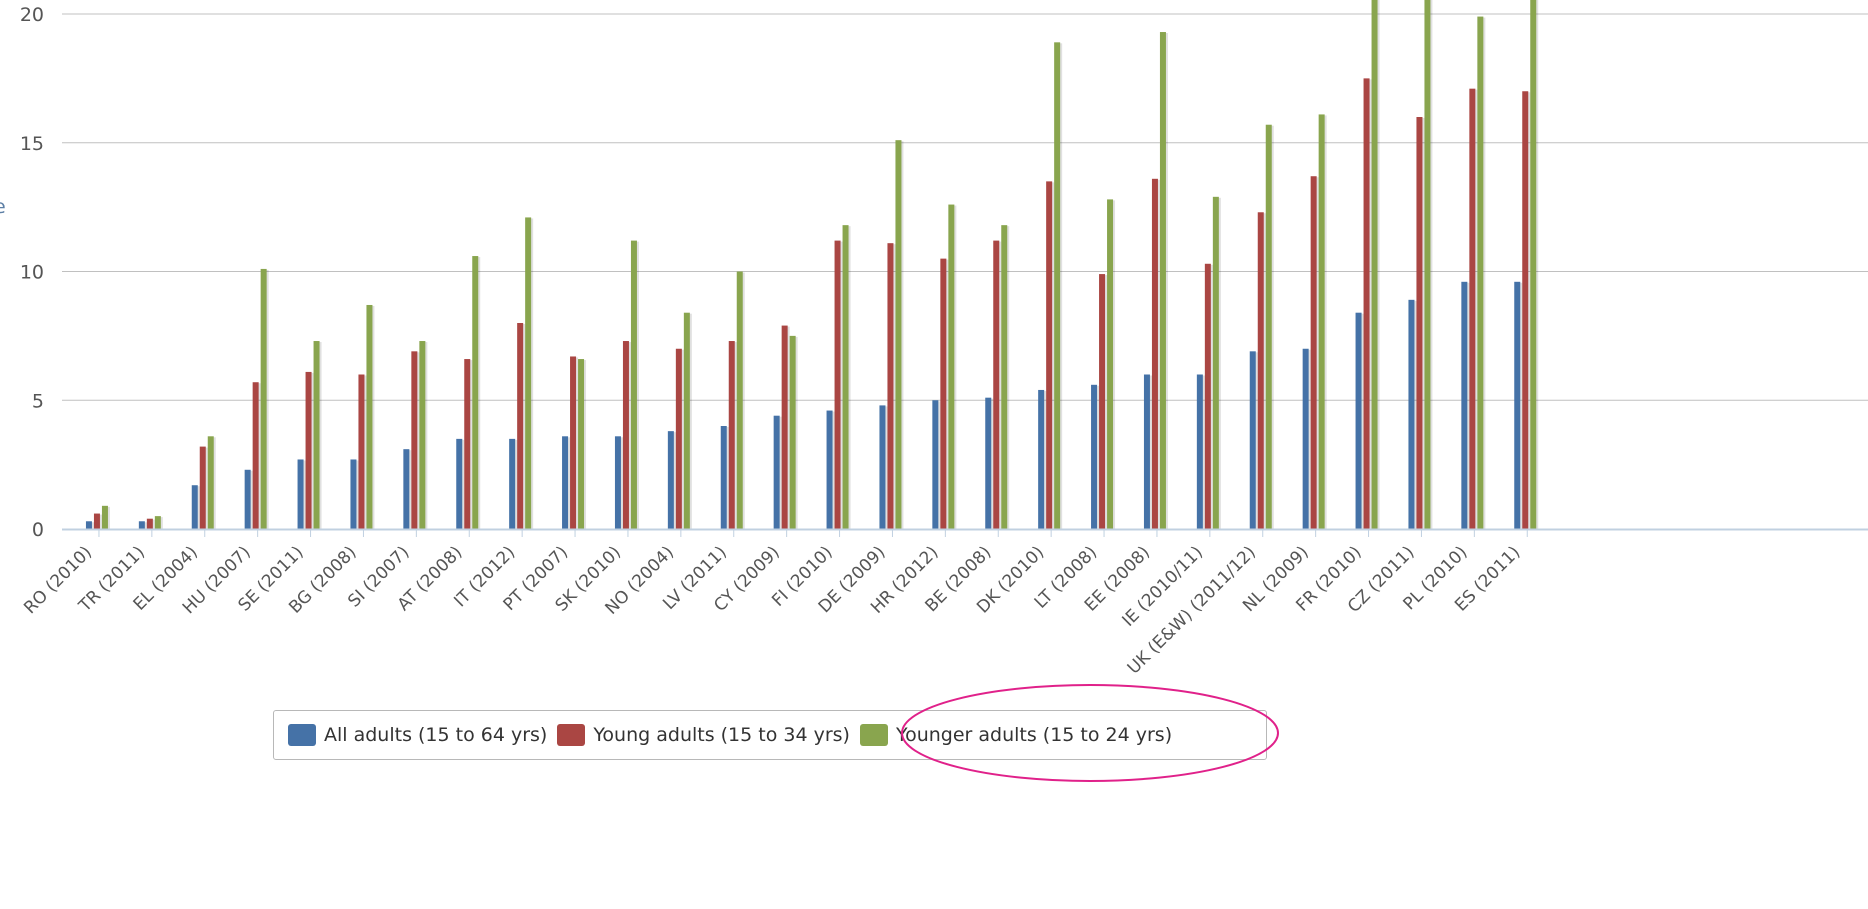  Describe the element at coordinates (32, 144) in the screenshot. I see `y-tick-label: 15` at that location.